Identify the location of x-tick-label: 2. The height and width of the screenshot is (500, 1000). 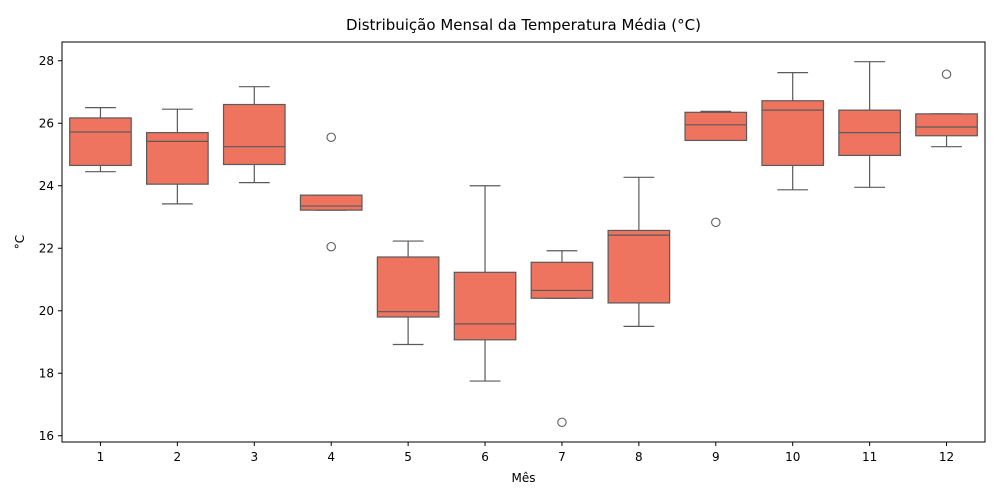
(178, 457).